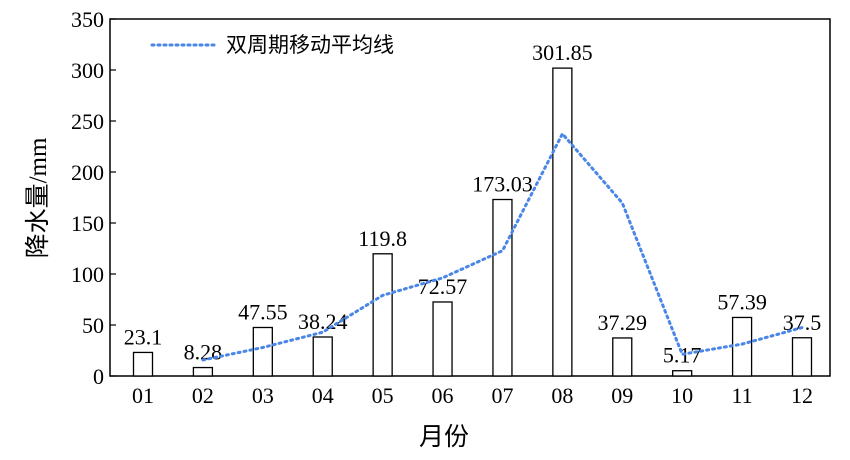 This screenshot has width=850, height=460. What do you see at coordinates (98, 376) in the screenshot?
I see `y-tick-label: 0` at bounding box center [98, 376].